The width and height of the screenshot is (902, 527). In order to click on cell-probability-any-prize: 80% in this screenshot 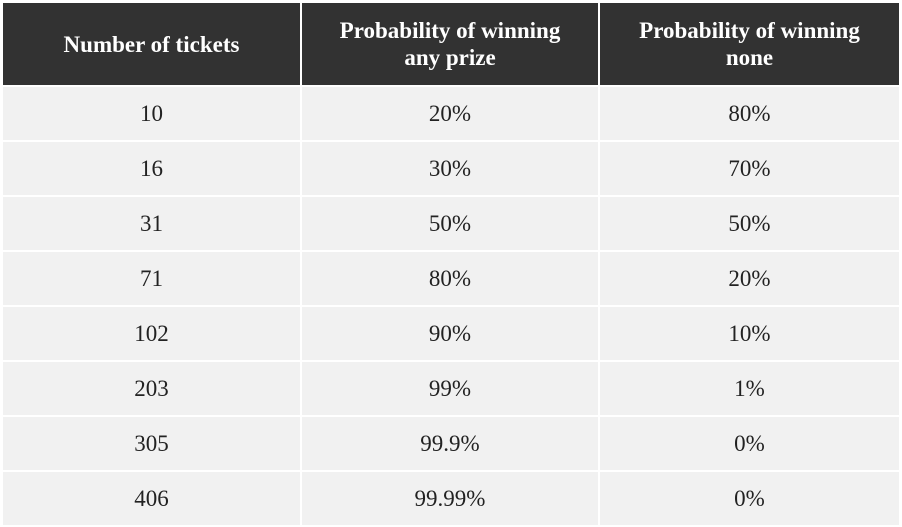, I will do `click(450, 278)`.